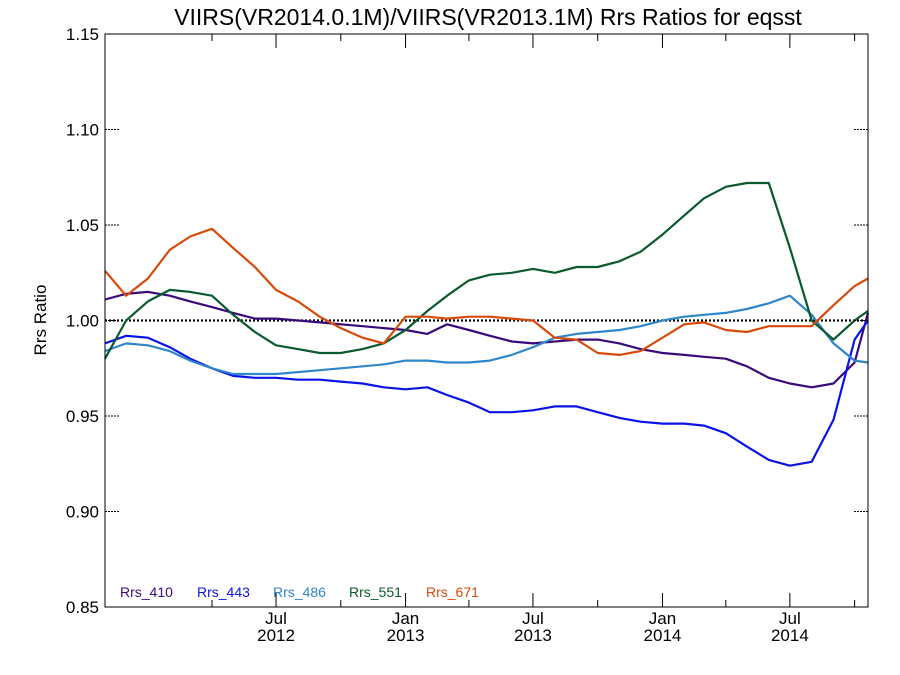 This screenshot has height=675, width=900. I want to click on x-tick-label: 2012, so click(276, 635).